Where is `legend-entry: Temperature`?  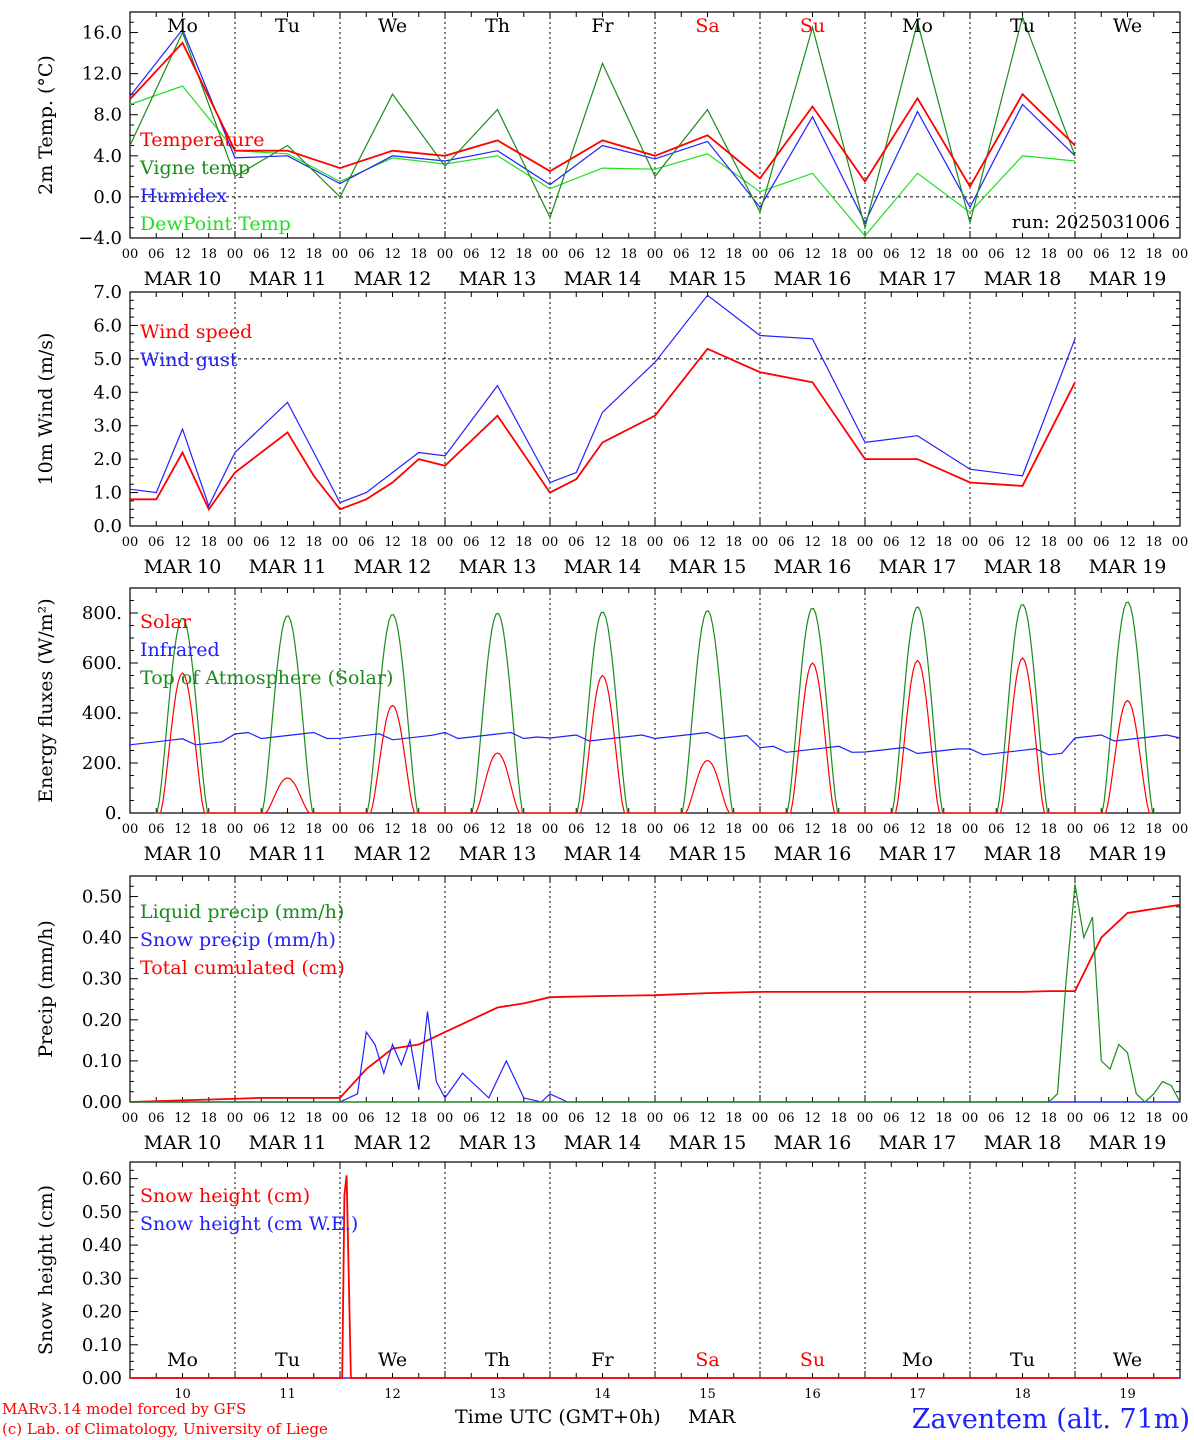 legend-entry: Temperature is located at coordinates (202, 140).